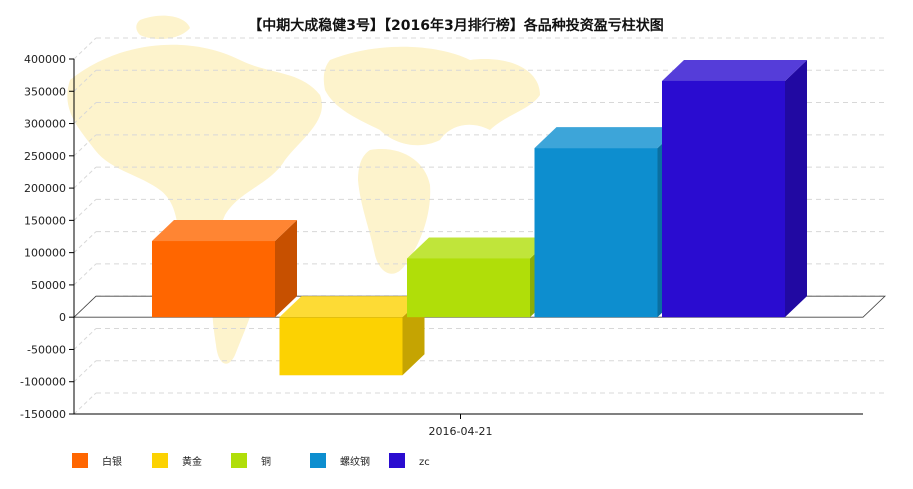 Image resolution: width=913 pixels, height=489 pixels. Describe the element at coordinates (45, 124) in the screenshot. I see `y-tick-label: 300000` at that location.